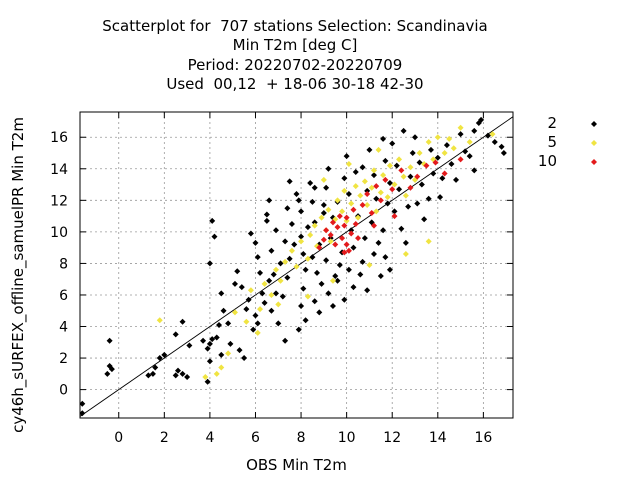 This screenshot has height=480, width=640. I want to click on x-tick-label: 6, so click(255, 438).